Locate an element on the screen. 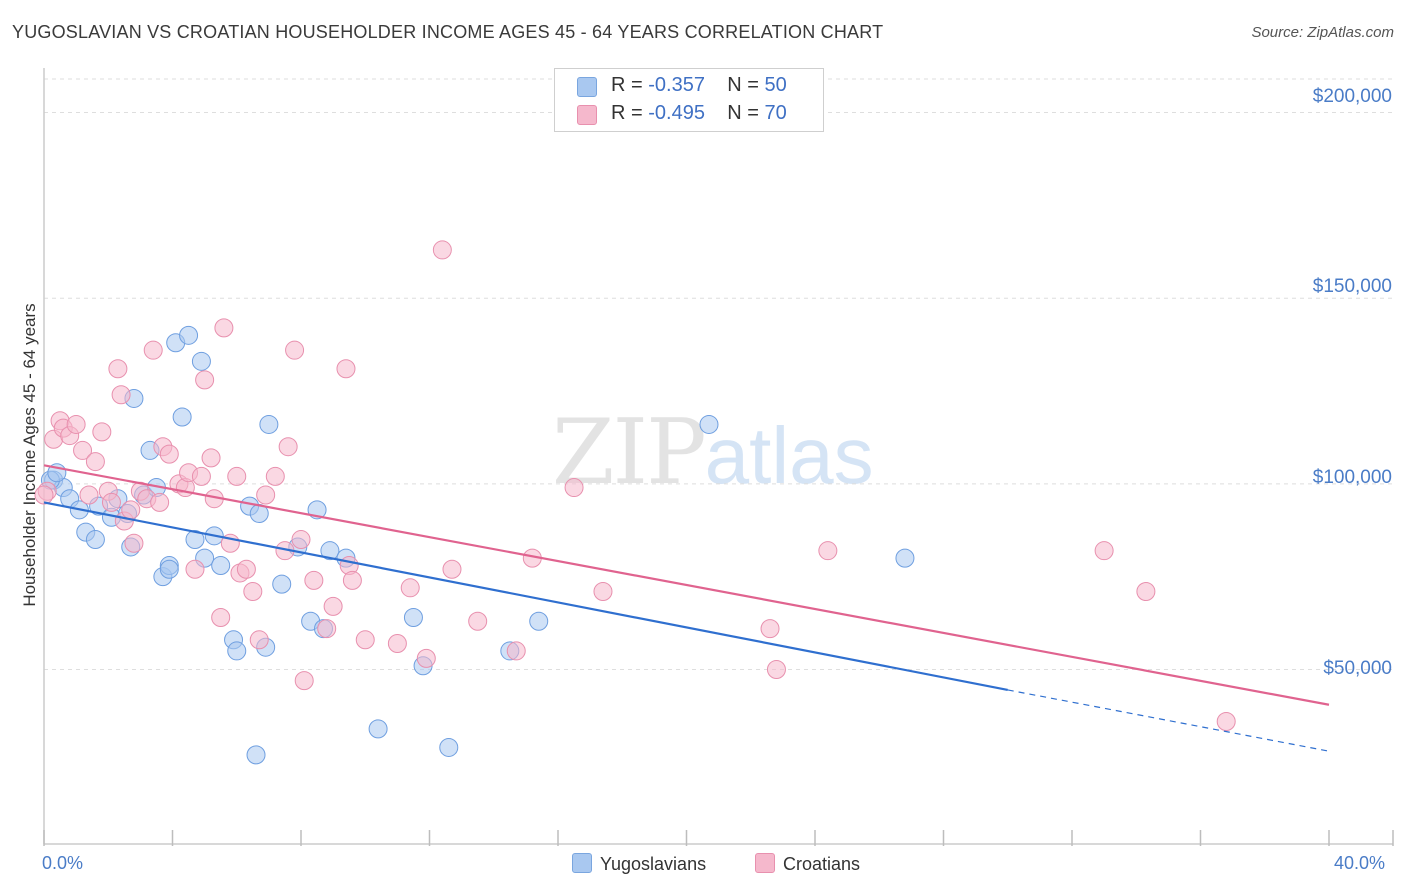 This screenshot has height=892, width=1406. y-tick-label-100000: $100,000 is located at coordinates (1352, 477).